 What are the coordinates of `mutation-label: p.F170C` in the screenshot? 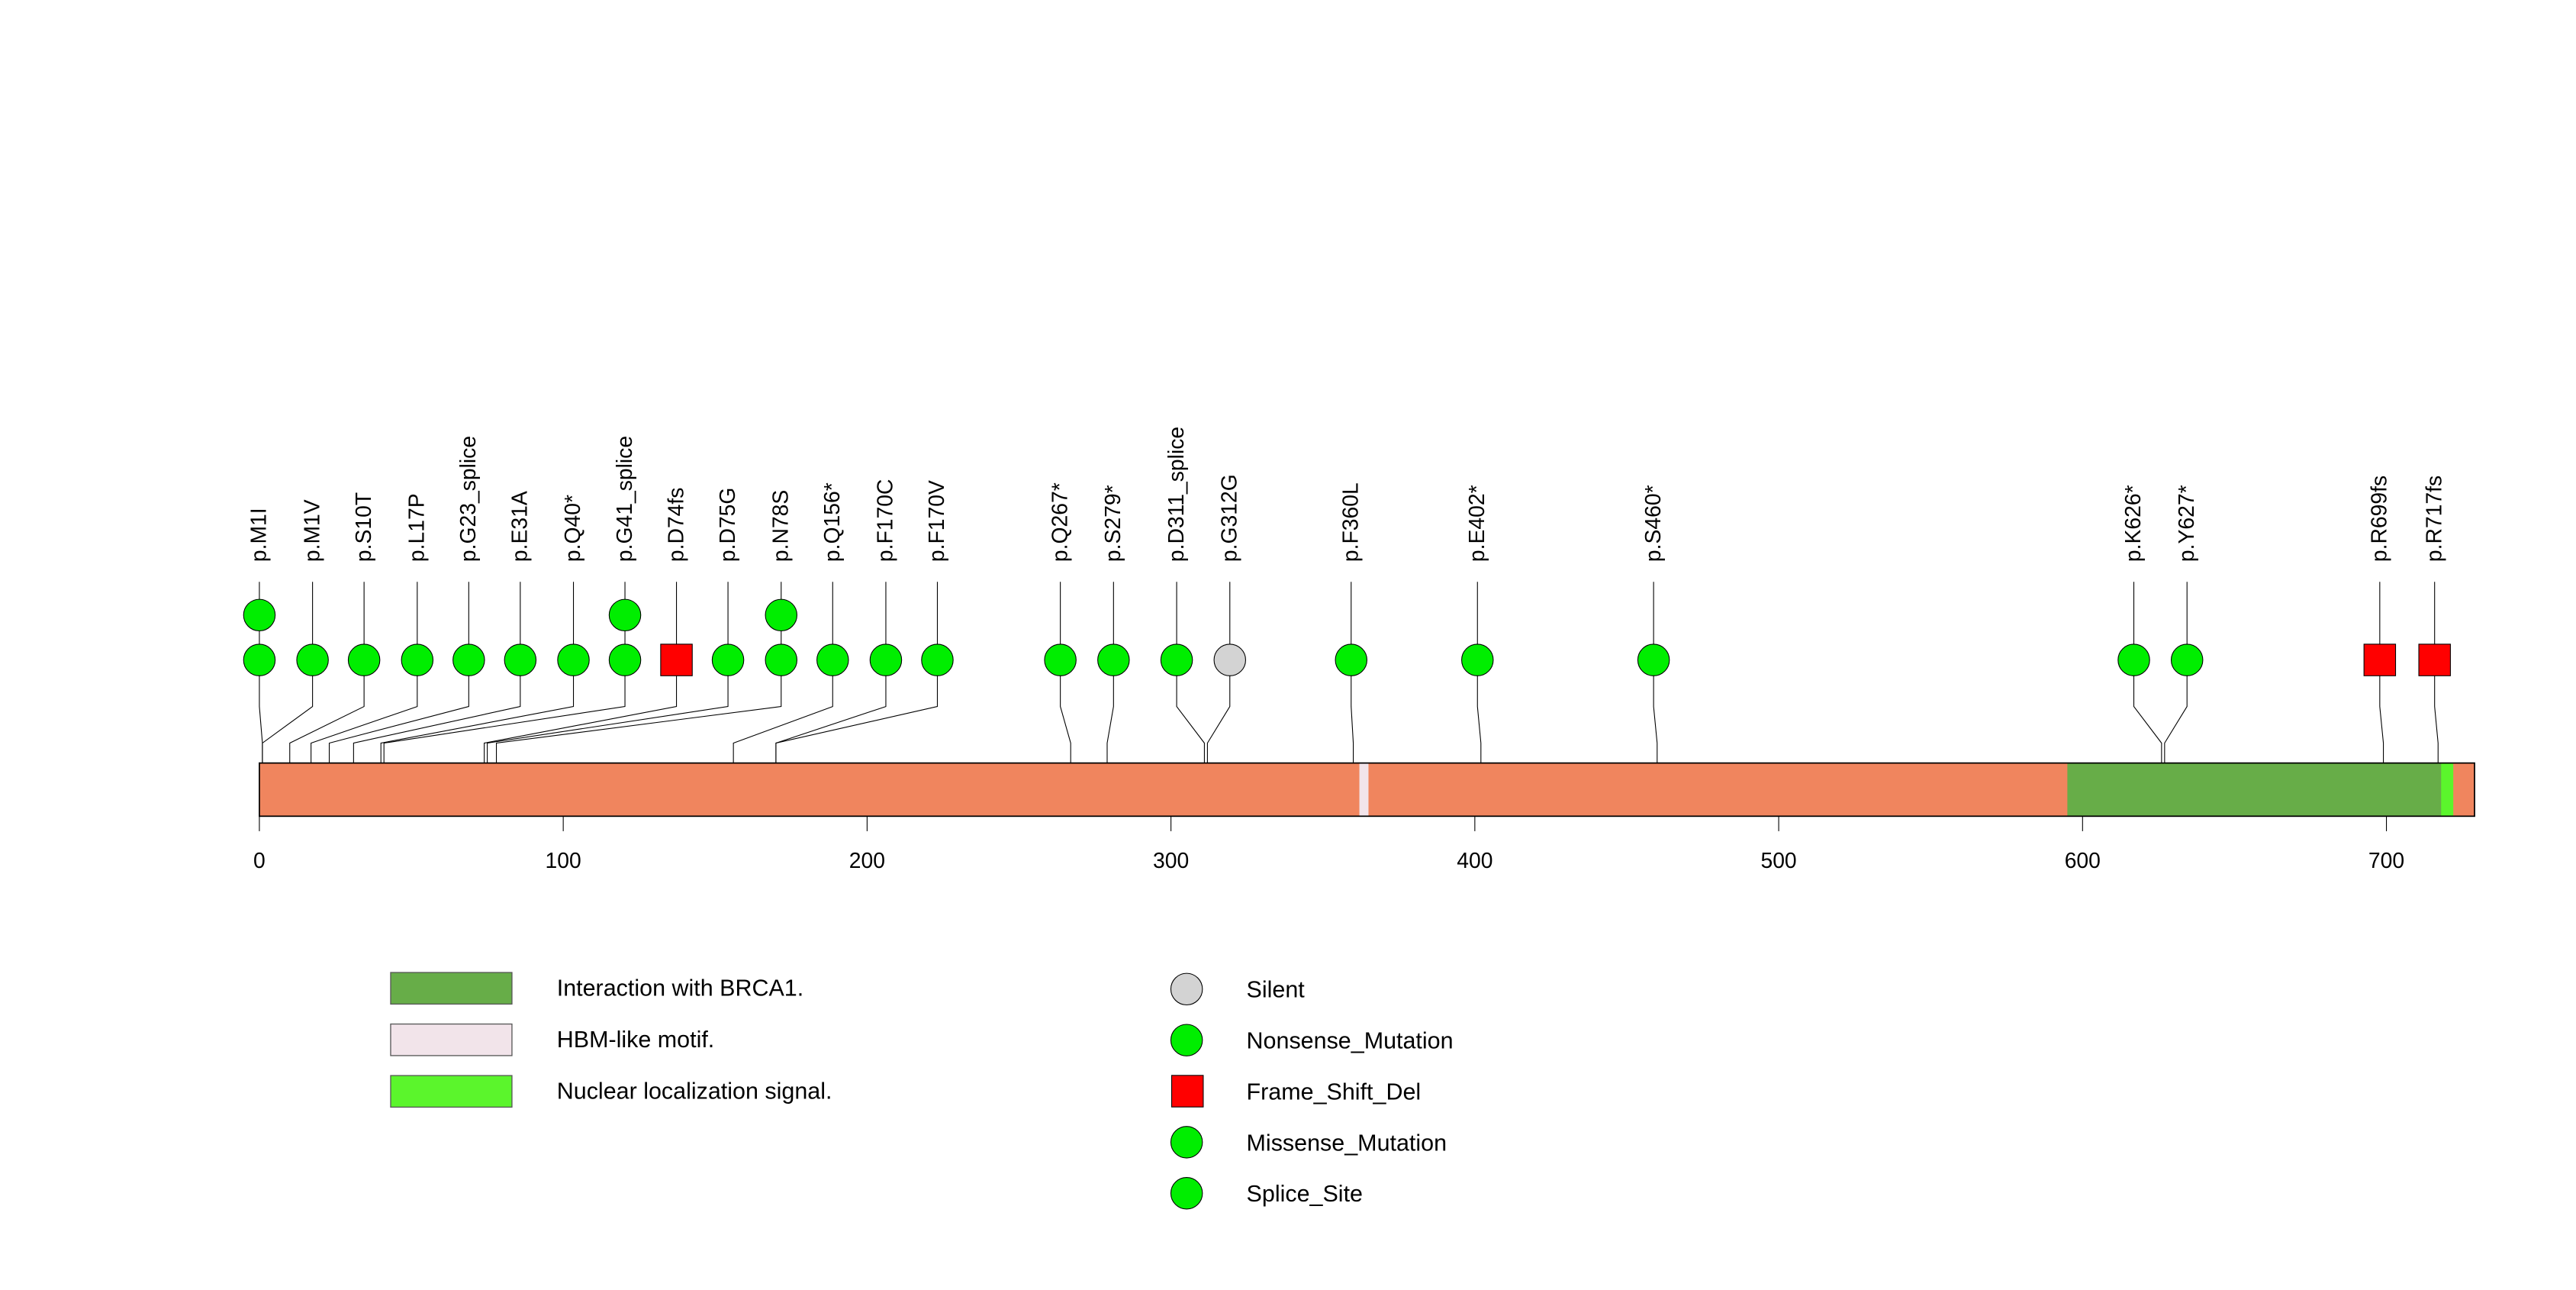 It's located at (885, 521).